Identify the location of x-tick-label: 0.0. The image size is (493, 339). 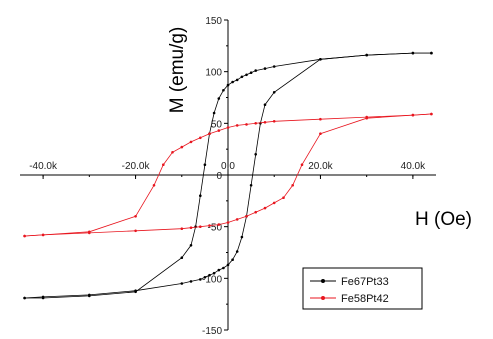
(228, 166).